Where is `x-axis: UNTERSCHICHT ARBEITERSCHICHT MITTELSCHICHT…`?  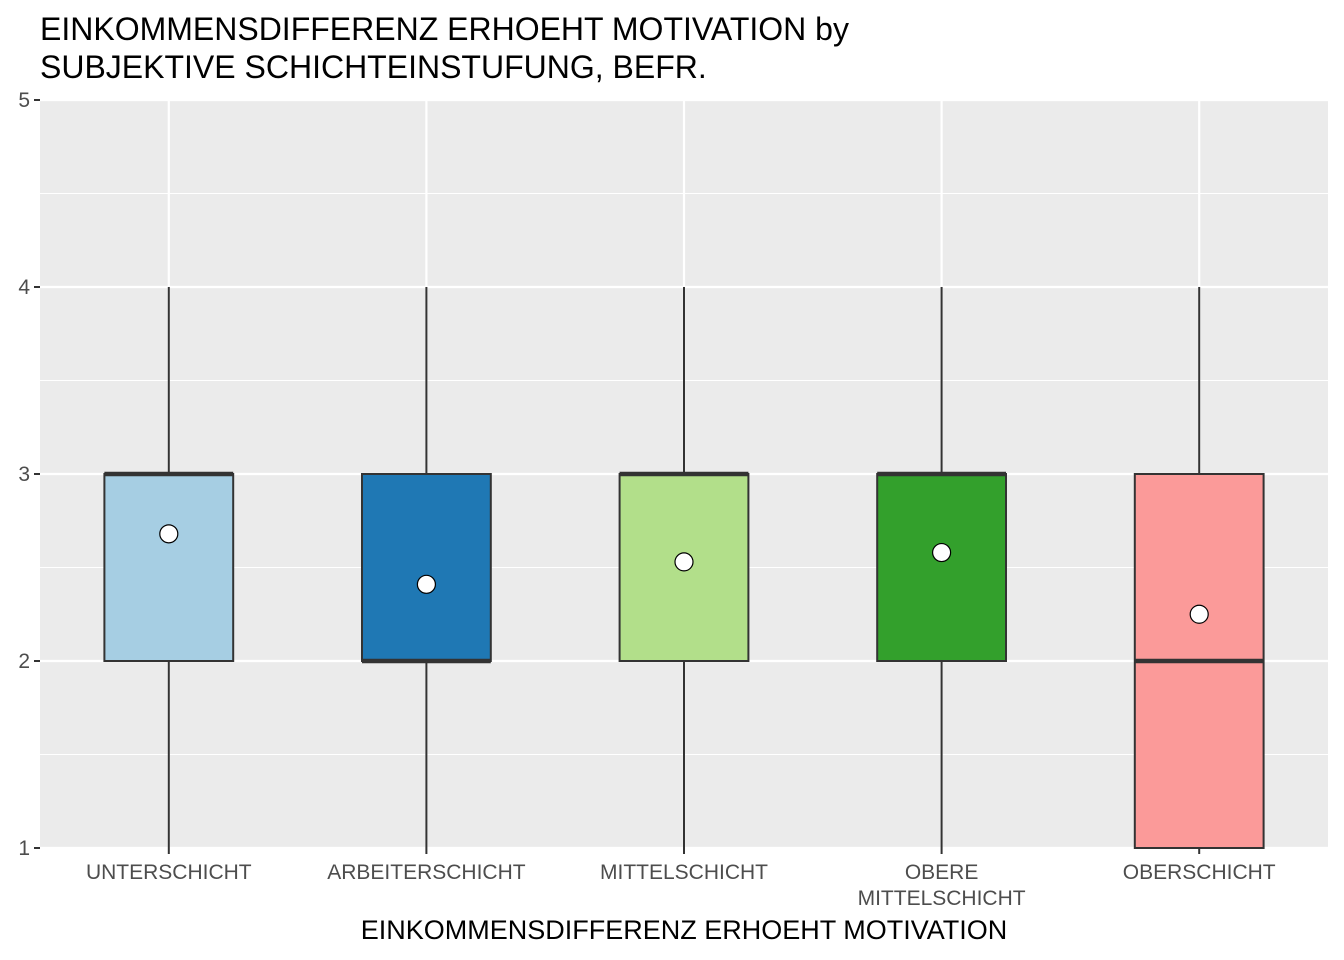
x-axis: UNTERSCHICHT ARBEITERSCHICHT MITTELSCHICHT… is located at coordinates (681, 879).